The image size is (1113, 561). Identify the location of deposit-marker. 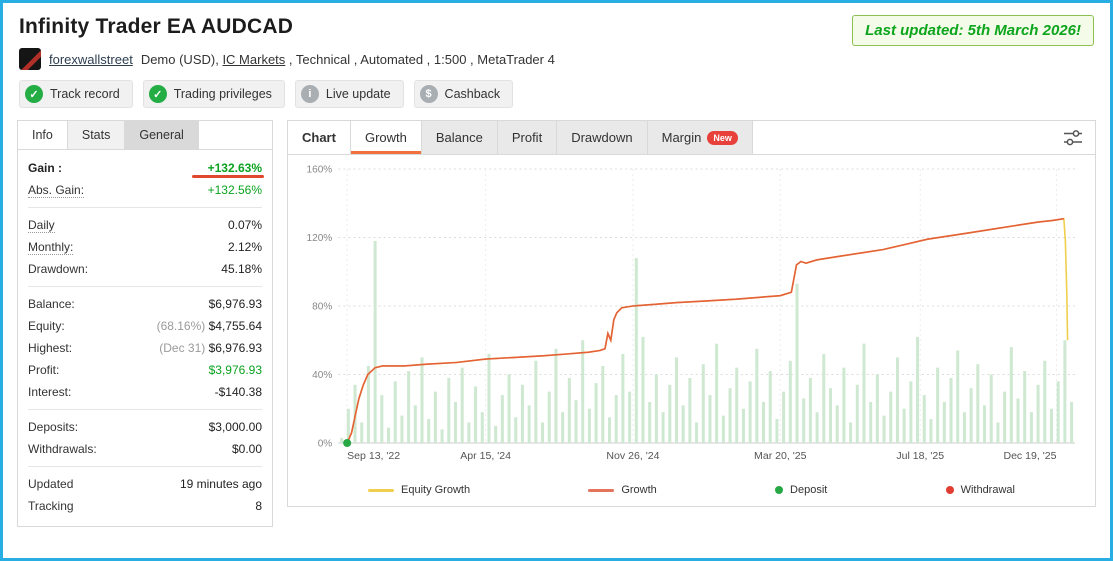
(347, 443).